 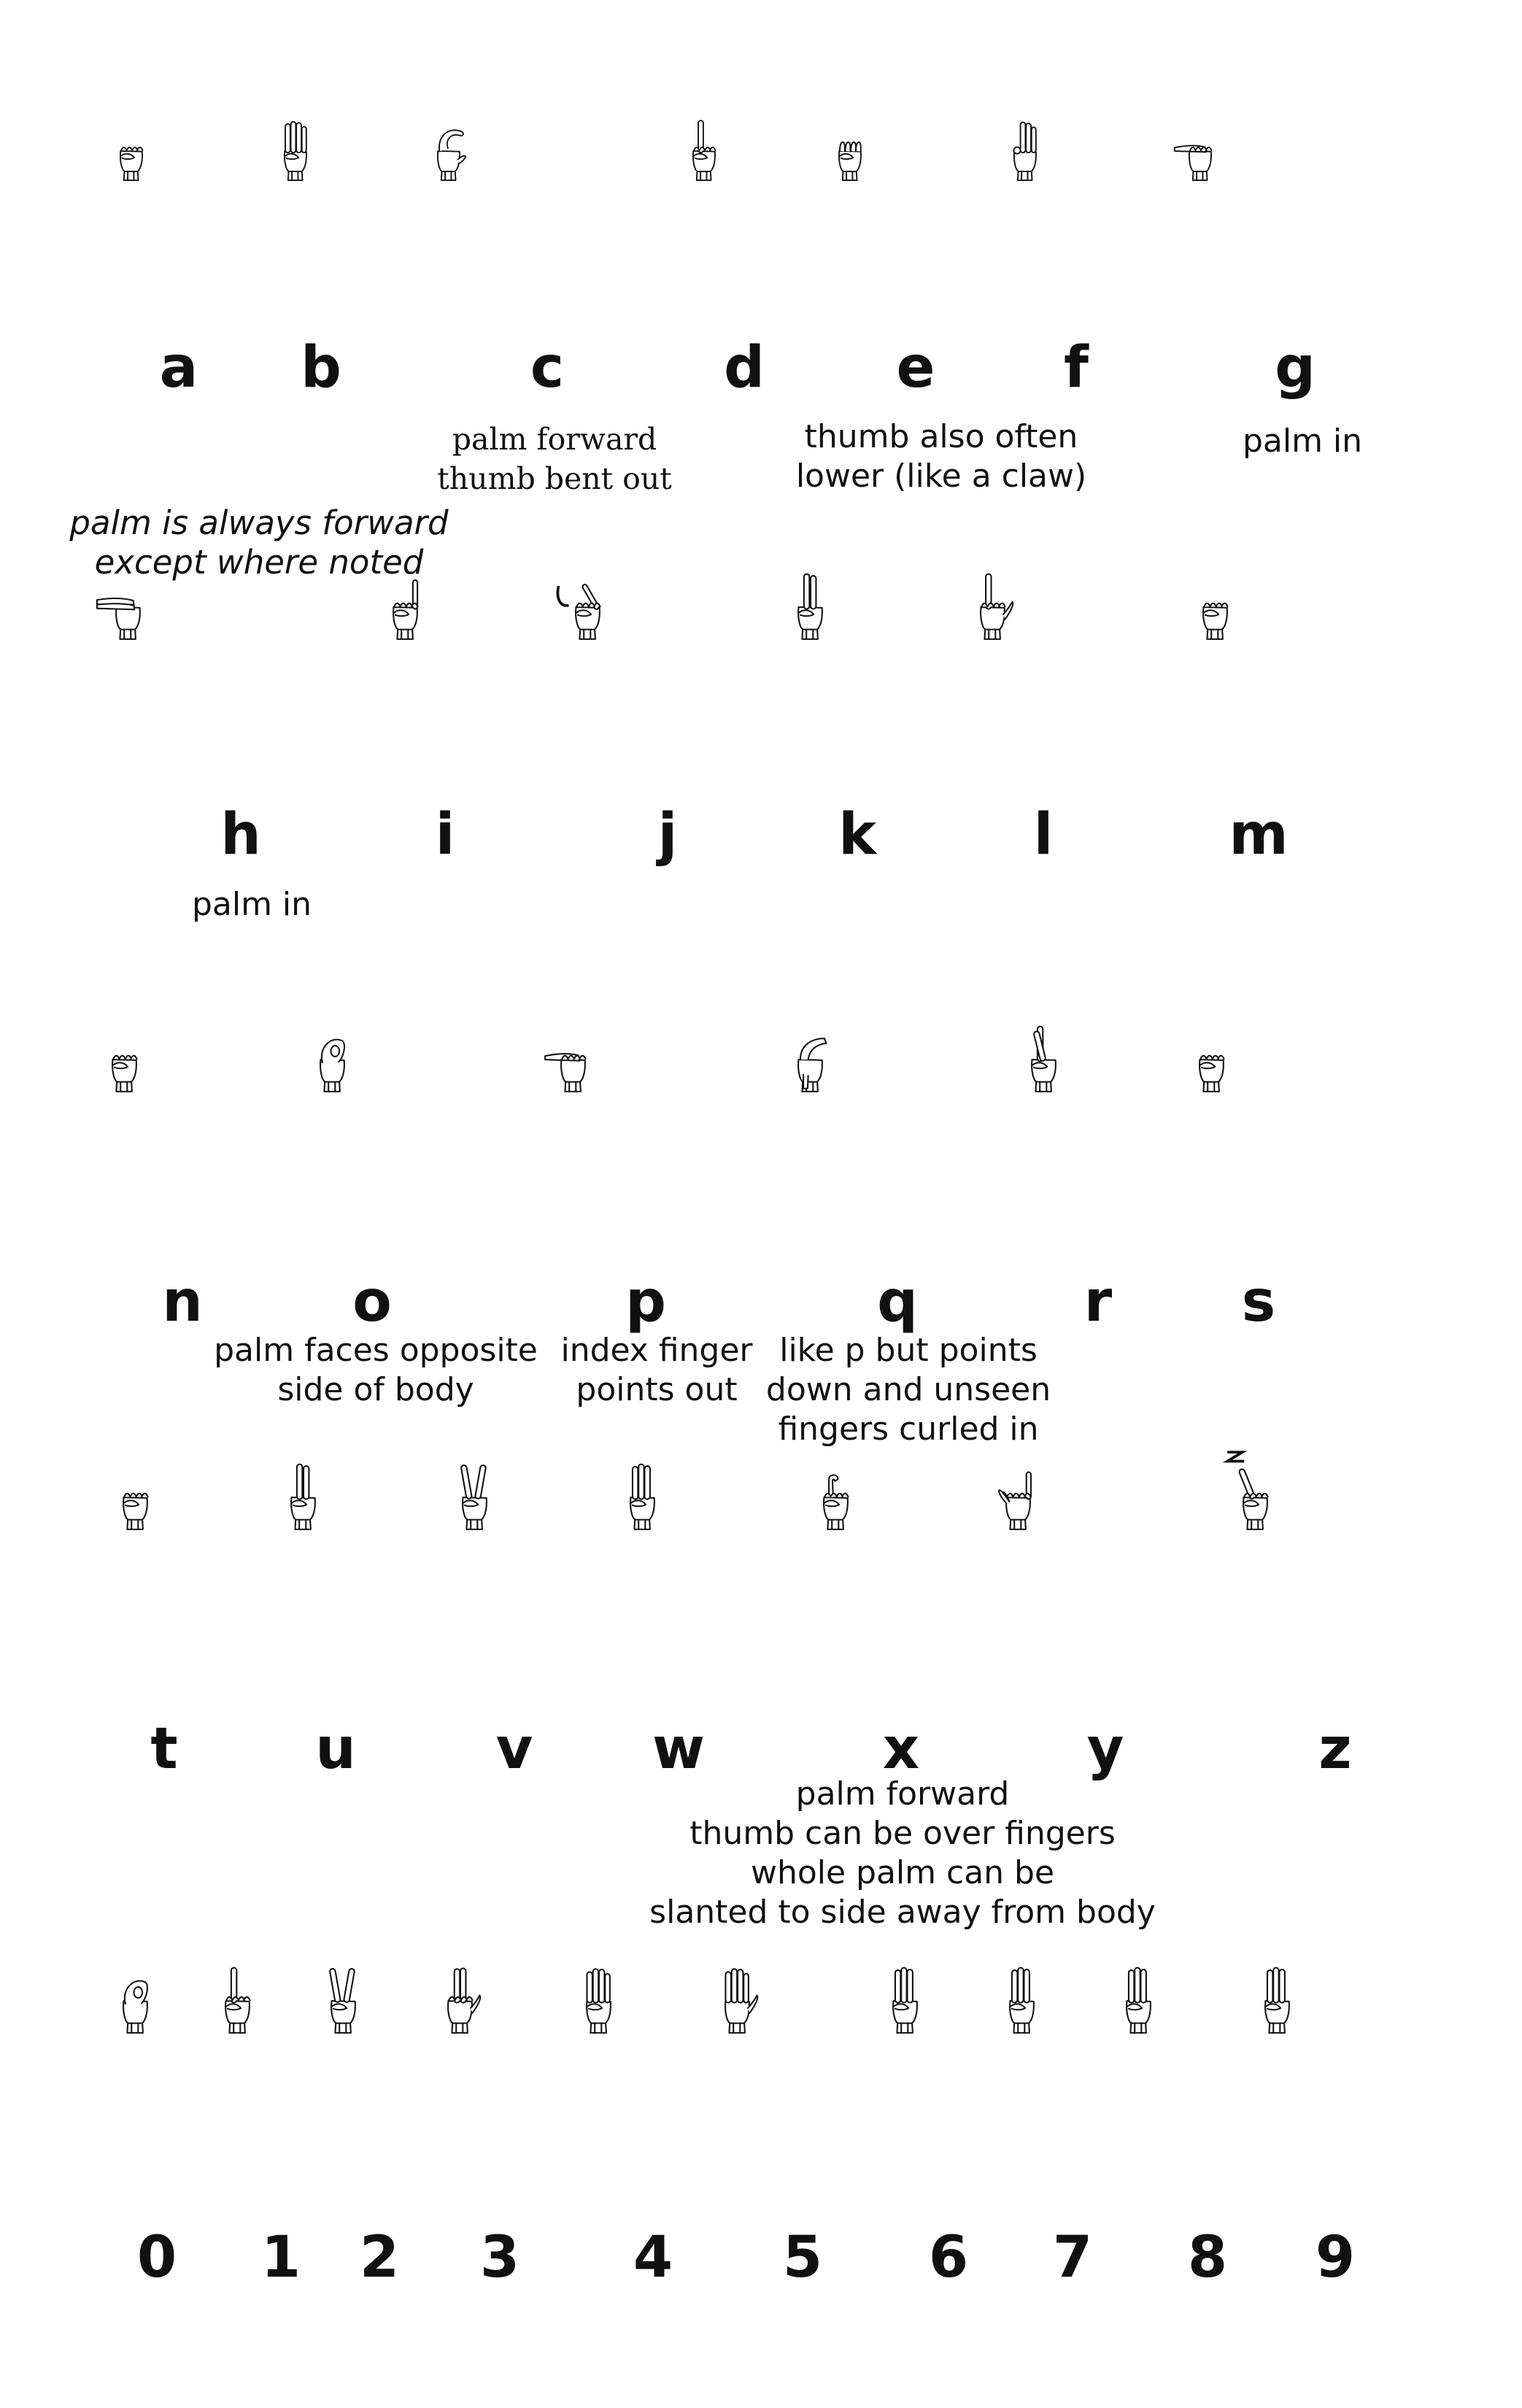 I want to click on sign-label-k: k, so click(x=857, y=835).